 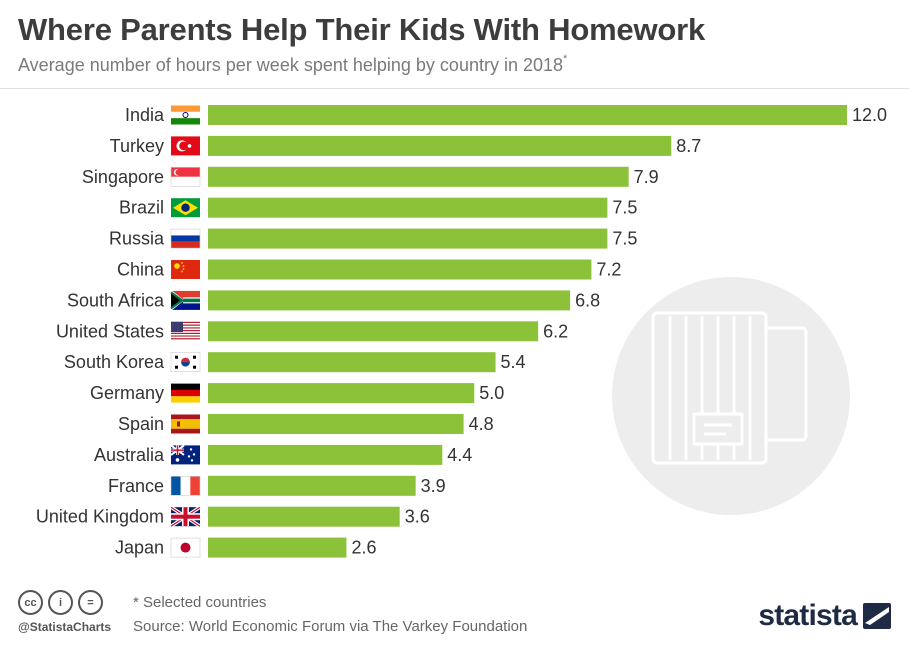 What do you see at coordinates (141, 208) in the screenshot?
I see `category-label: Brazil` at bounding box center [141, 208].